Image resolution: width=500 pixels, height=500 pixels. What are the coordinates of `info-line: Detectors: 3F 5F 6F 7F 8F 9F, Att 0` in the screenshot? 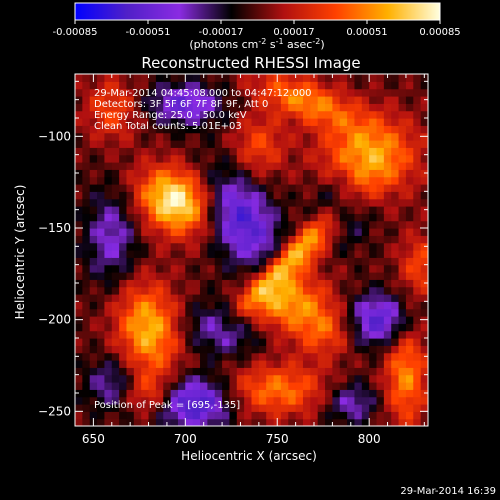 It's located at (181, 104).